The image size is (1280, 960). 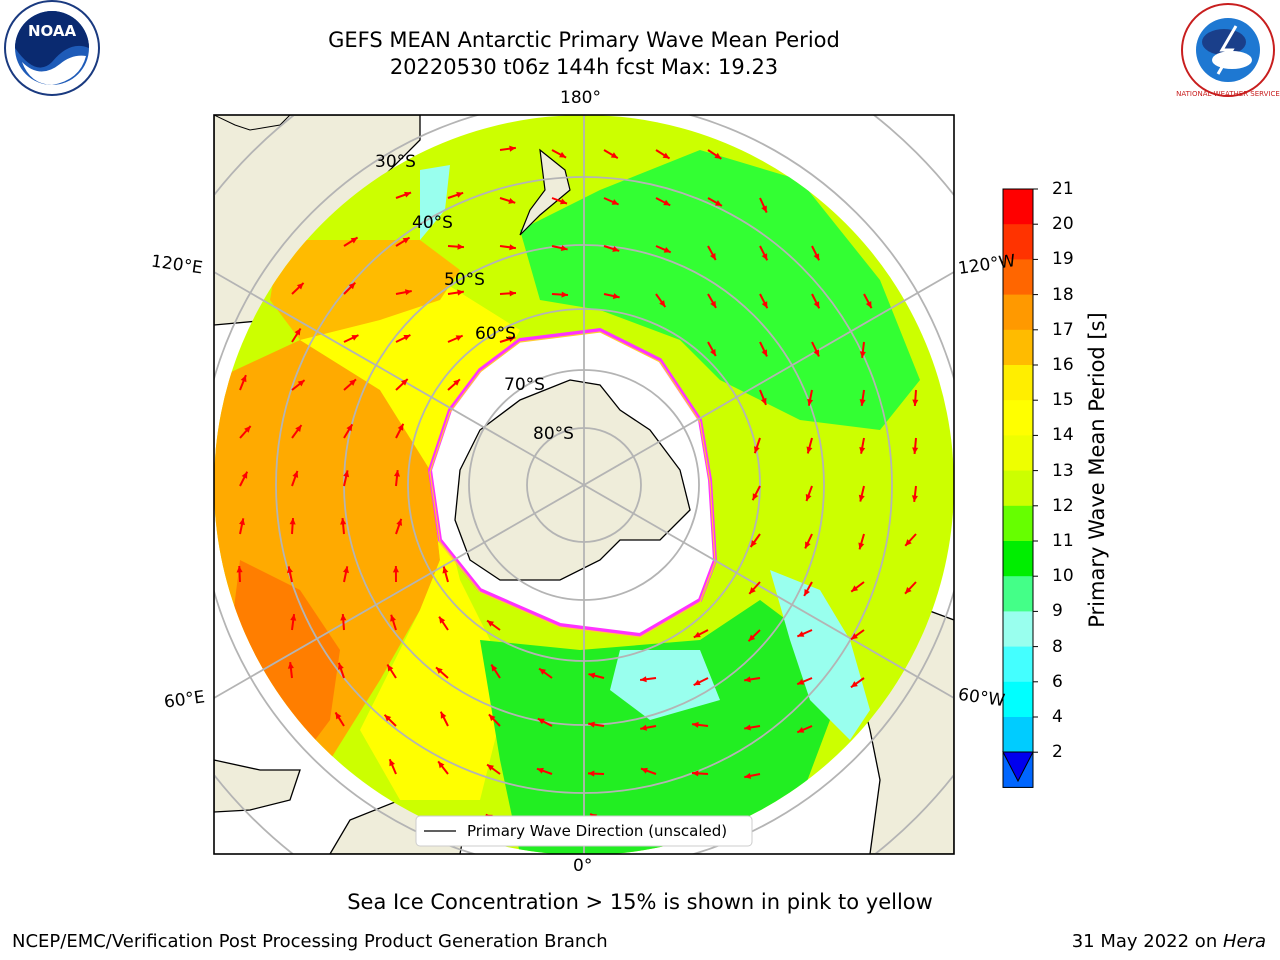 What do you see at coordinates (1018, 767) in the screenshot?
I see `colorbar-extend-arrow` at bounding box center [1018, 767].